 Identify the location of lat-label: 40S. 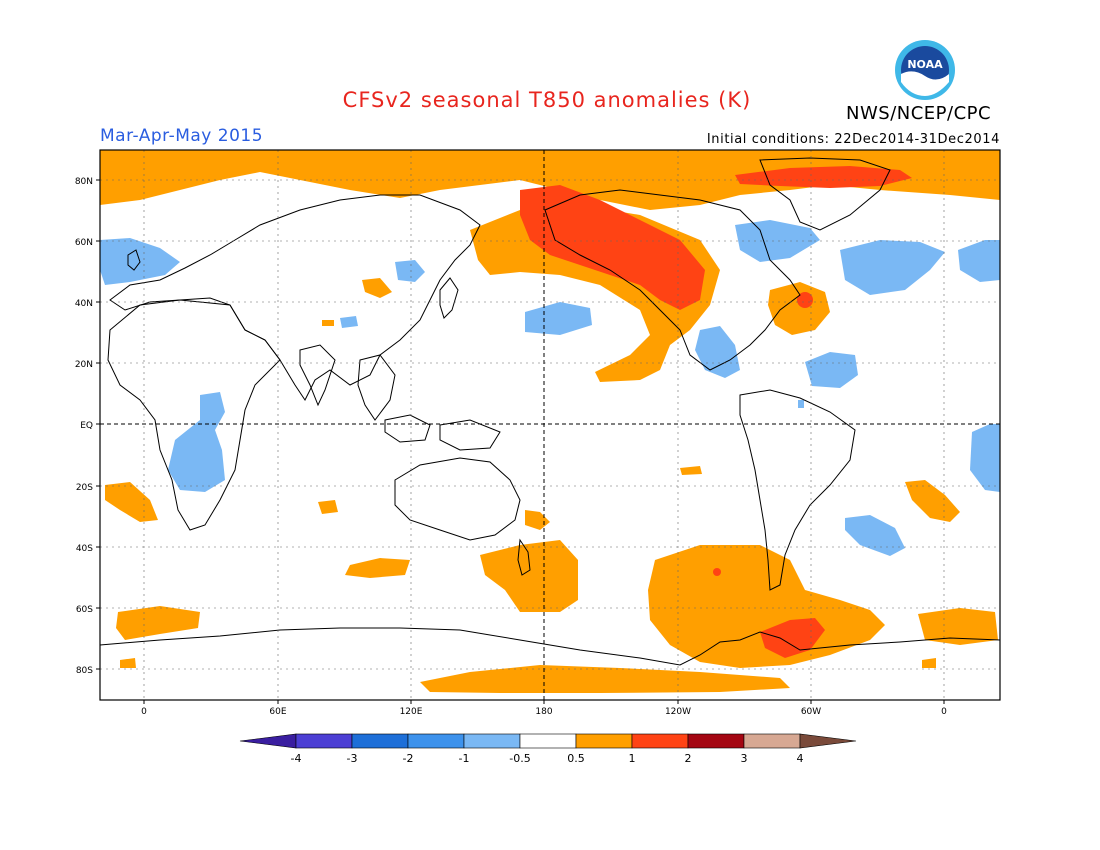
(84, 549).